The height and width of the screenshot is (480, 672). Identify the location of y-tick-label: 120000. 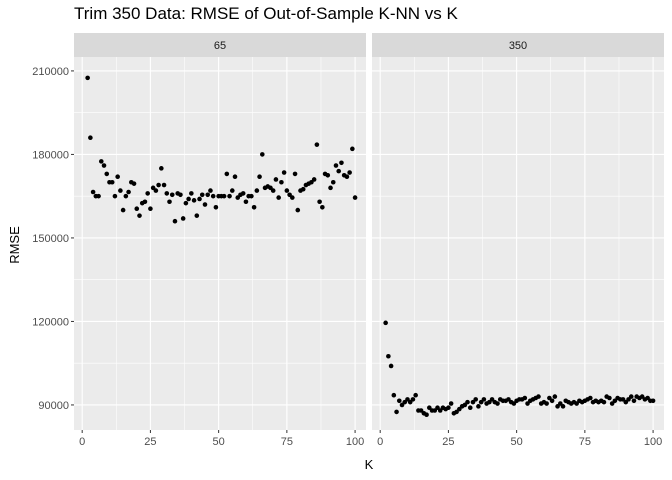
(50, 322).